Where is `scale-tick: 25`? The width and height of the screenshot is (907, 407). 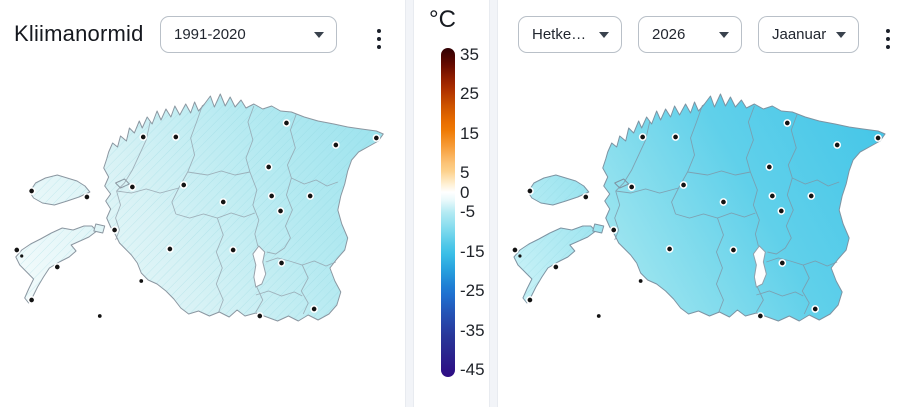 scale-tick: 25 is located at coordinates (469, 93).